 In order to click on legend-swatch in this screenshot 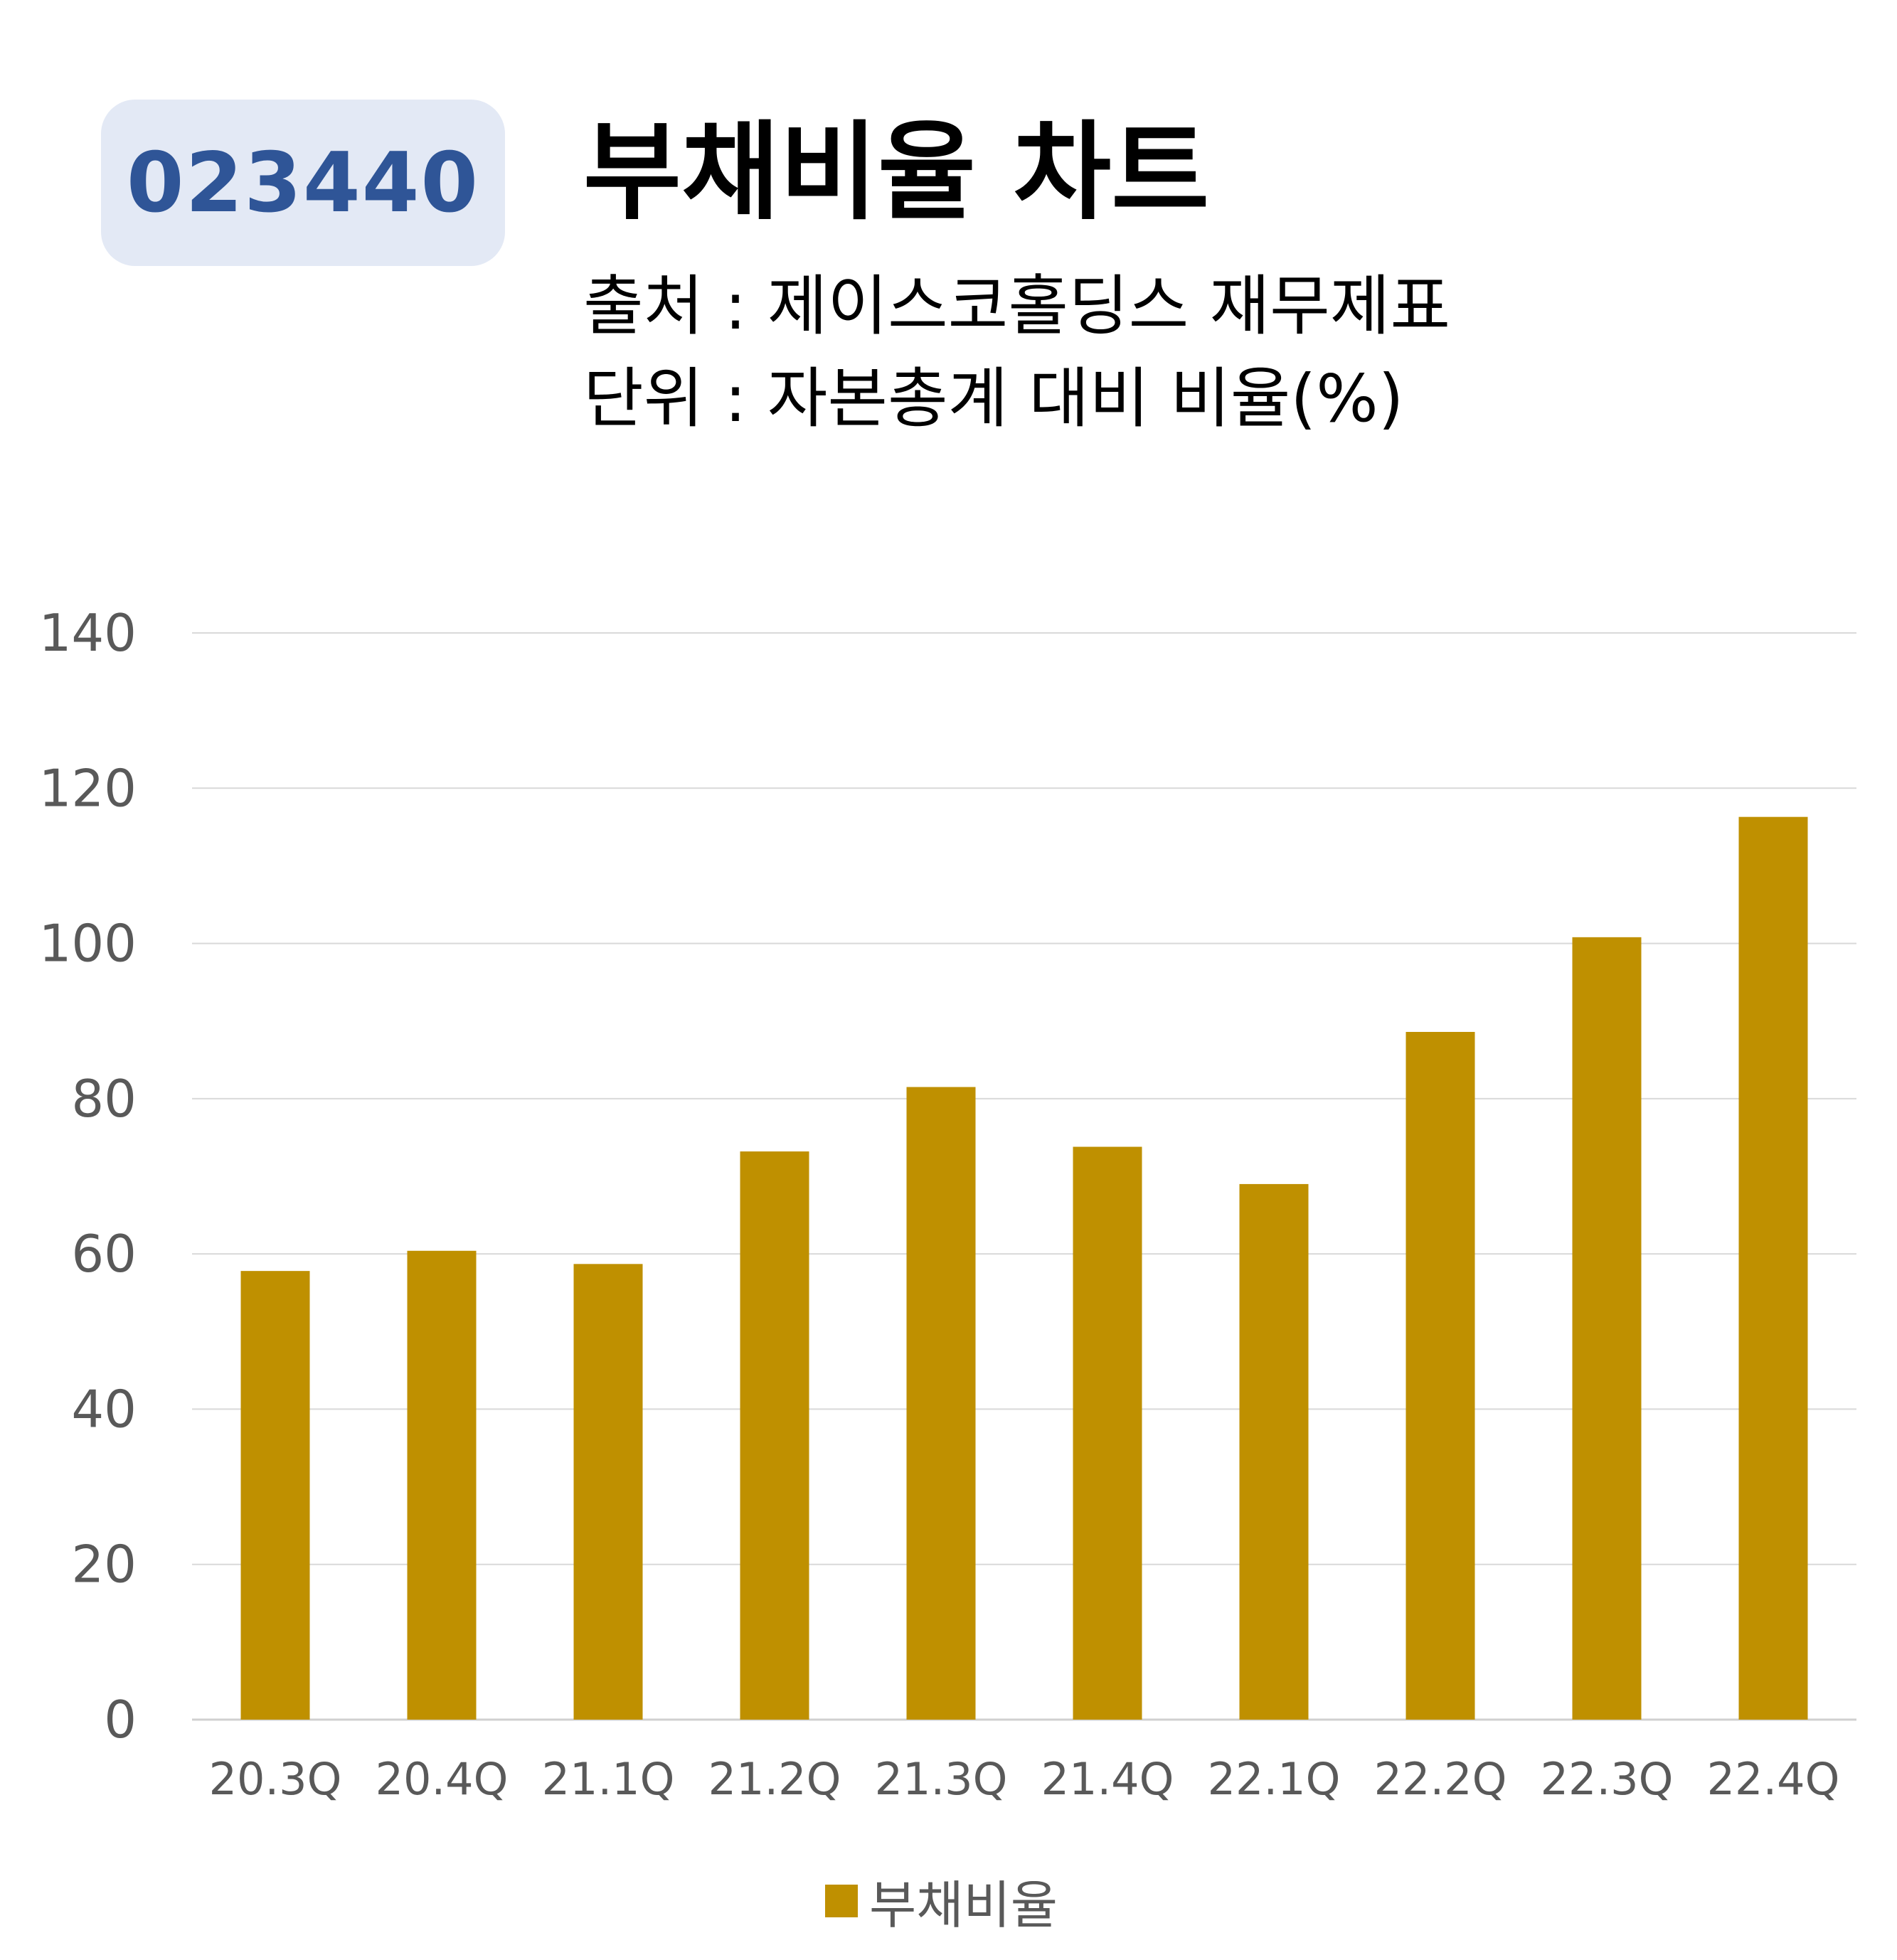, I will do `click(841, 1900)`.